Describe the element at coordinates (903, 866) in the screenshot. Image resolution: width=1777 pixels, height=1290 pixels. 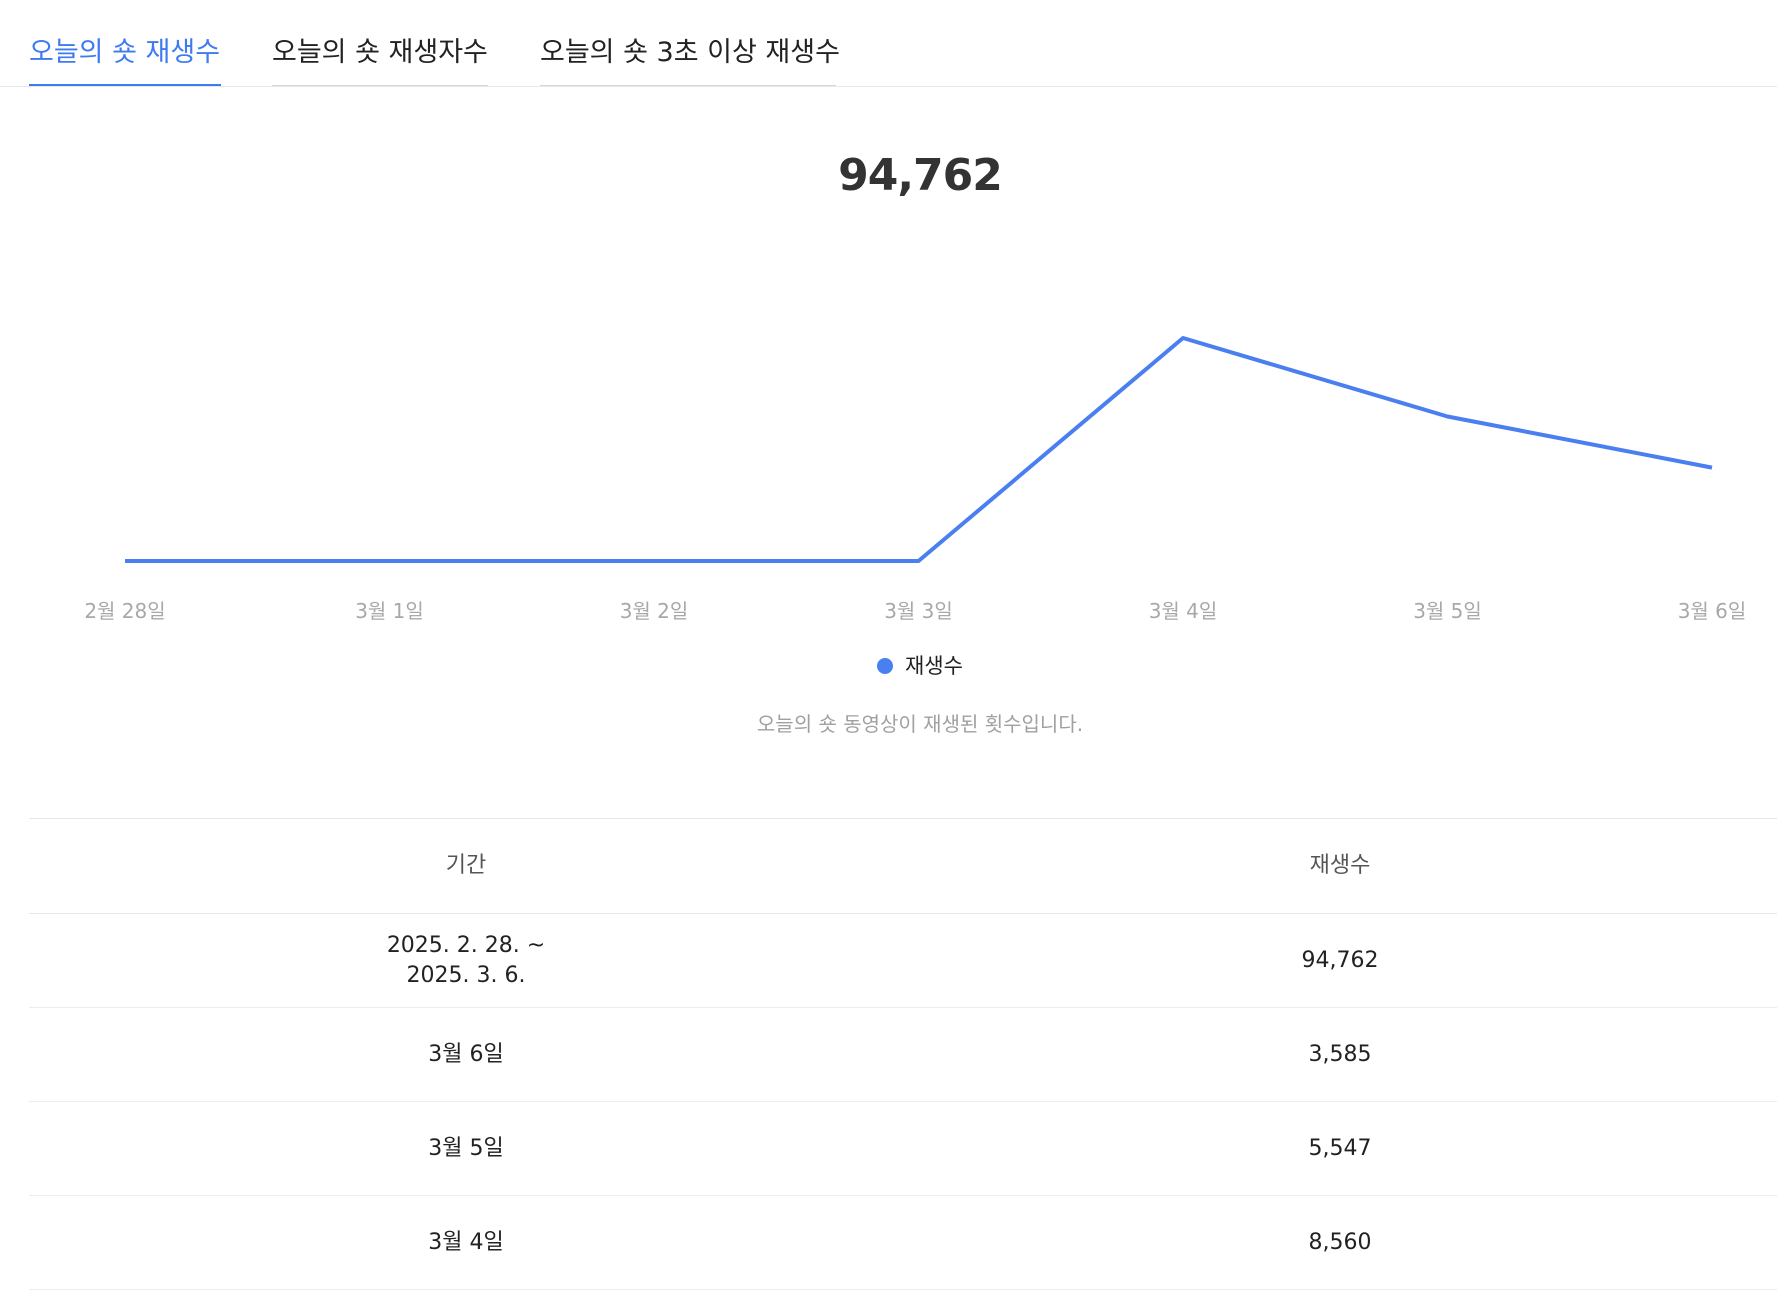
I see `table-header-row: 기간 재생수` at that location.